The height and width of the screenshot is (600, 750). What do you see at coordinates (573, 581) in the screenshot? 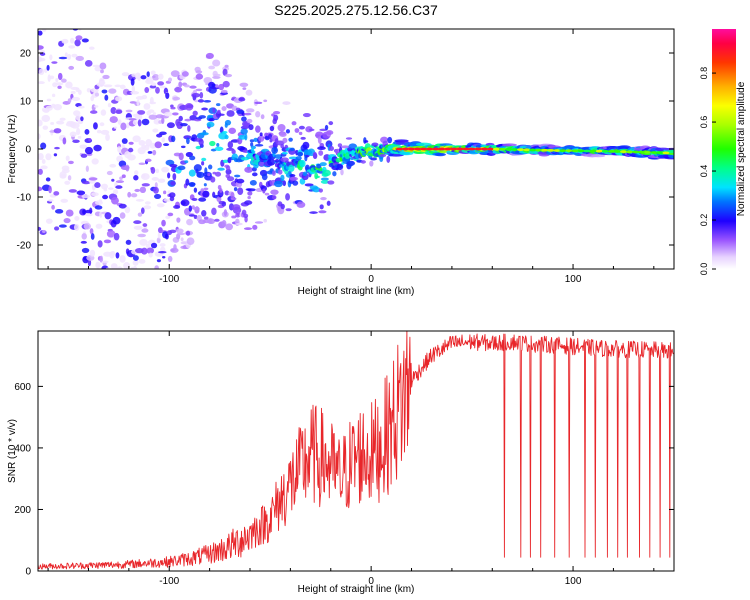
I see `snr-xtick-label: 100` at bounding box center [573, 581].